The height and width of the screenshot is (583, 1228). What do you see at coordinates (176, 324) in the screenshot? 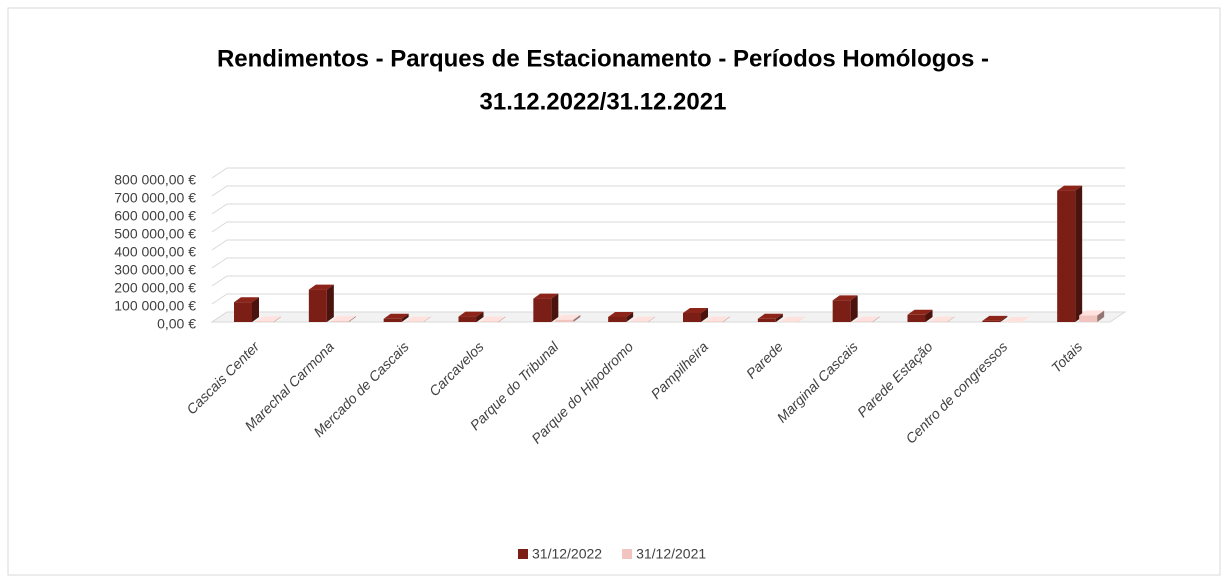
I see `y-tick-label: 0,00 €` at bounding box center [176, 324].